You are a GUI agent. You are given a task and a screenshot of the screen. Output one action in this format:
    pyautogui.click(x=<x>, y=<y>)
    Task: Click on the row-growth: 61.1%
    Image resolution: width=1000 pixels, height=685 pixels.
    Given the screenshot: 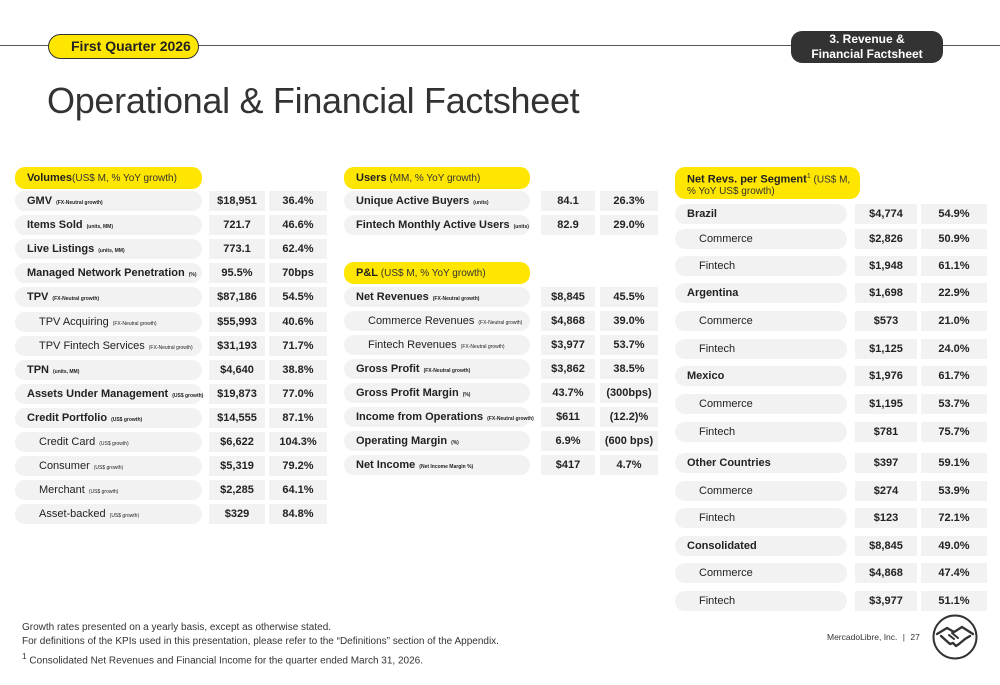 What is the action you would take?
    pyautogui.click(x=954, y=266)
    